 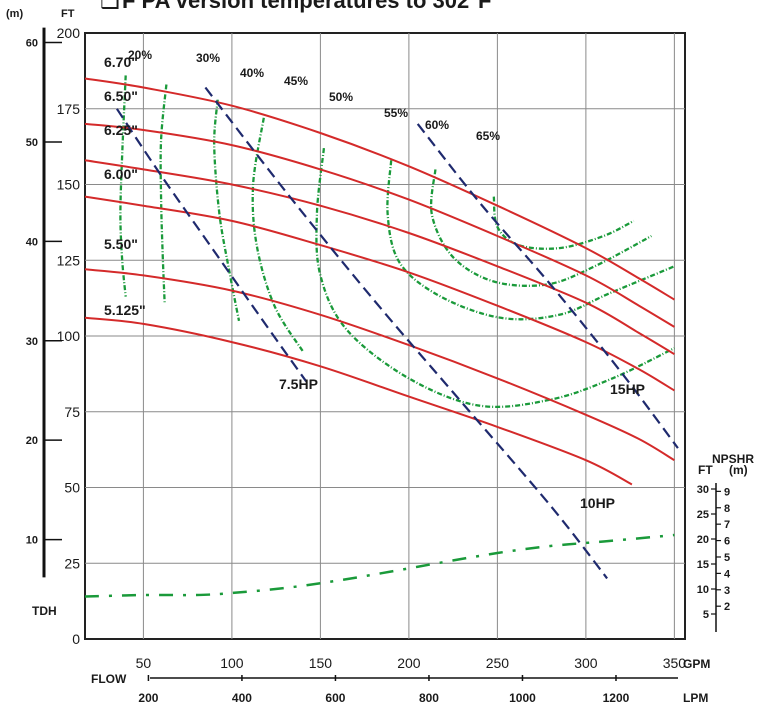 I want to click on npshr-ft-tick-label: 5, so click(x=706, y=615).